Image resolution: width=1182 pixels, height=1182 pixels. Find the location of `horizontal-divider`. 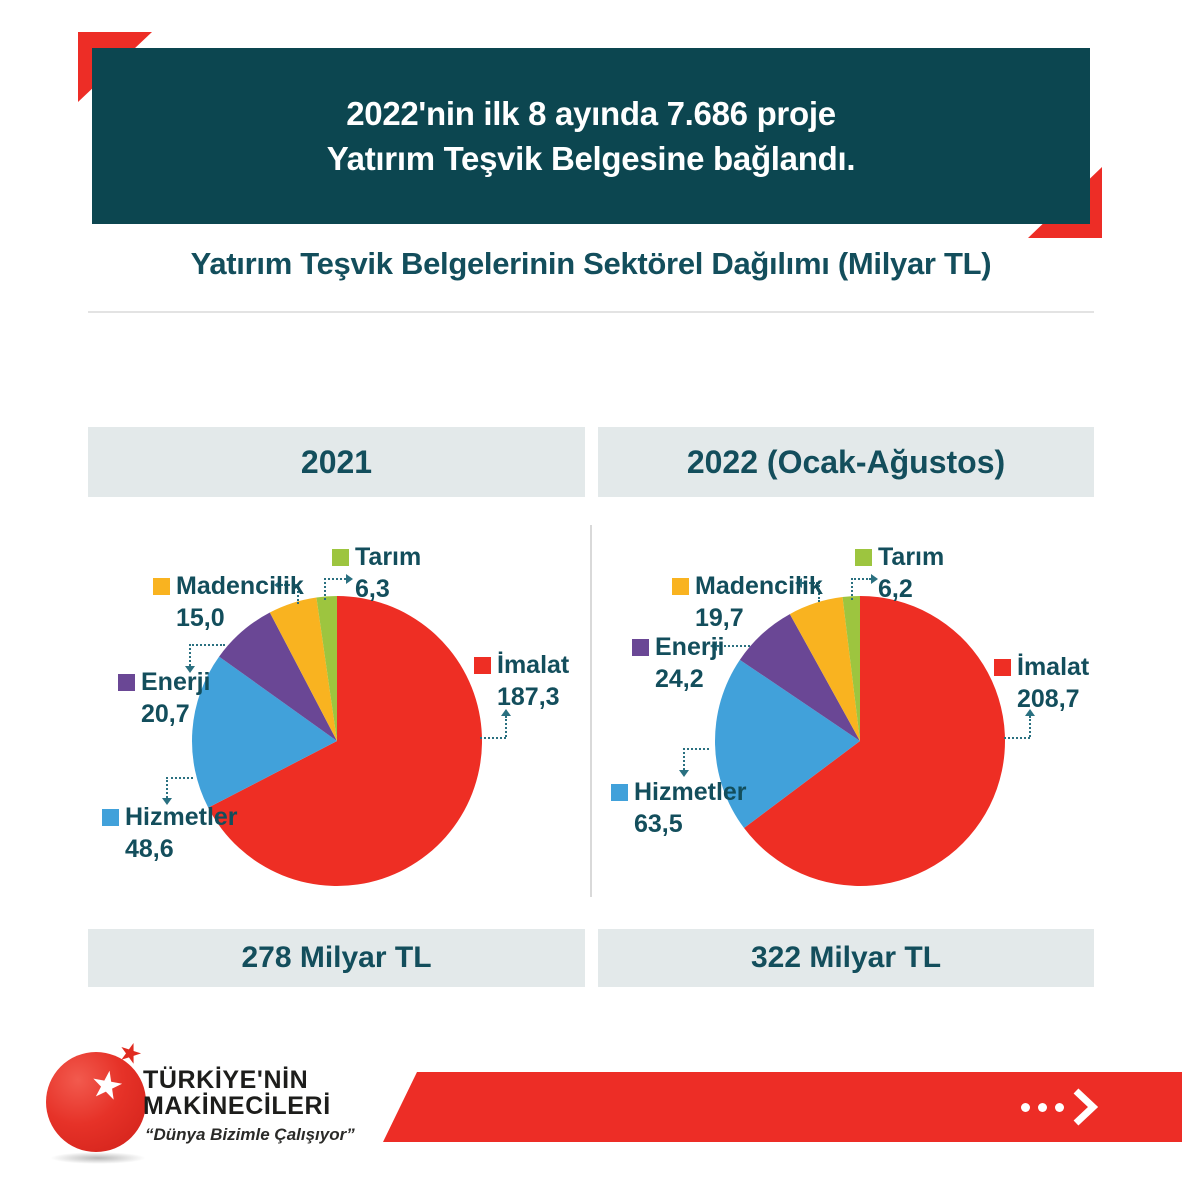

horizontal-divider is located at coordinates (591, 312).